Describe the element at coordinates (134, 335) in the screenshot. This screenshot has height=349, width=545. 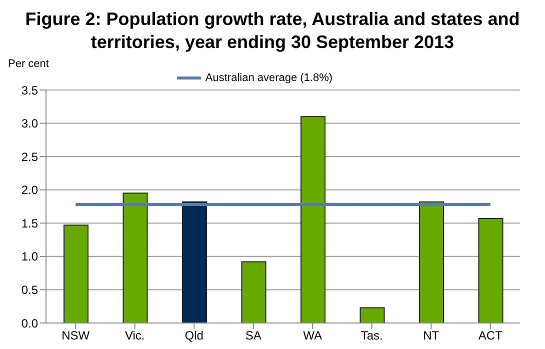
I see `x-tick-label: Vic.` at that location.